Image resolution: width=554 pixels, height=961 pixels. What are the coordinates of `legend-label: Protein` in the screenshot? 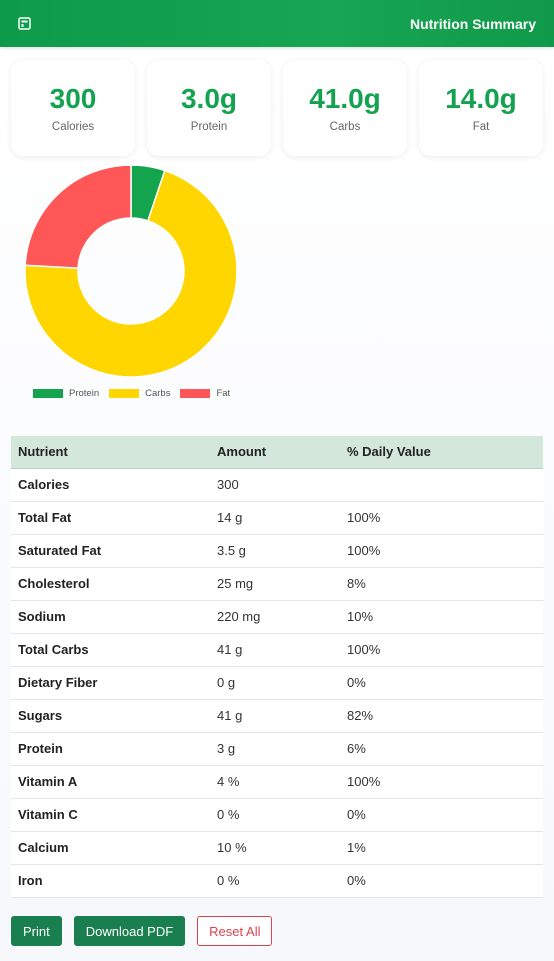 It's located at (84, 393).